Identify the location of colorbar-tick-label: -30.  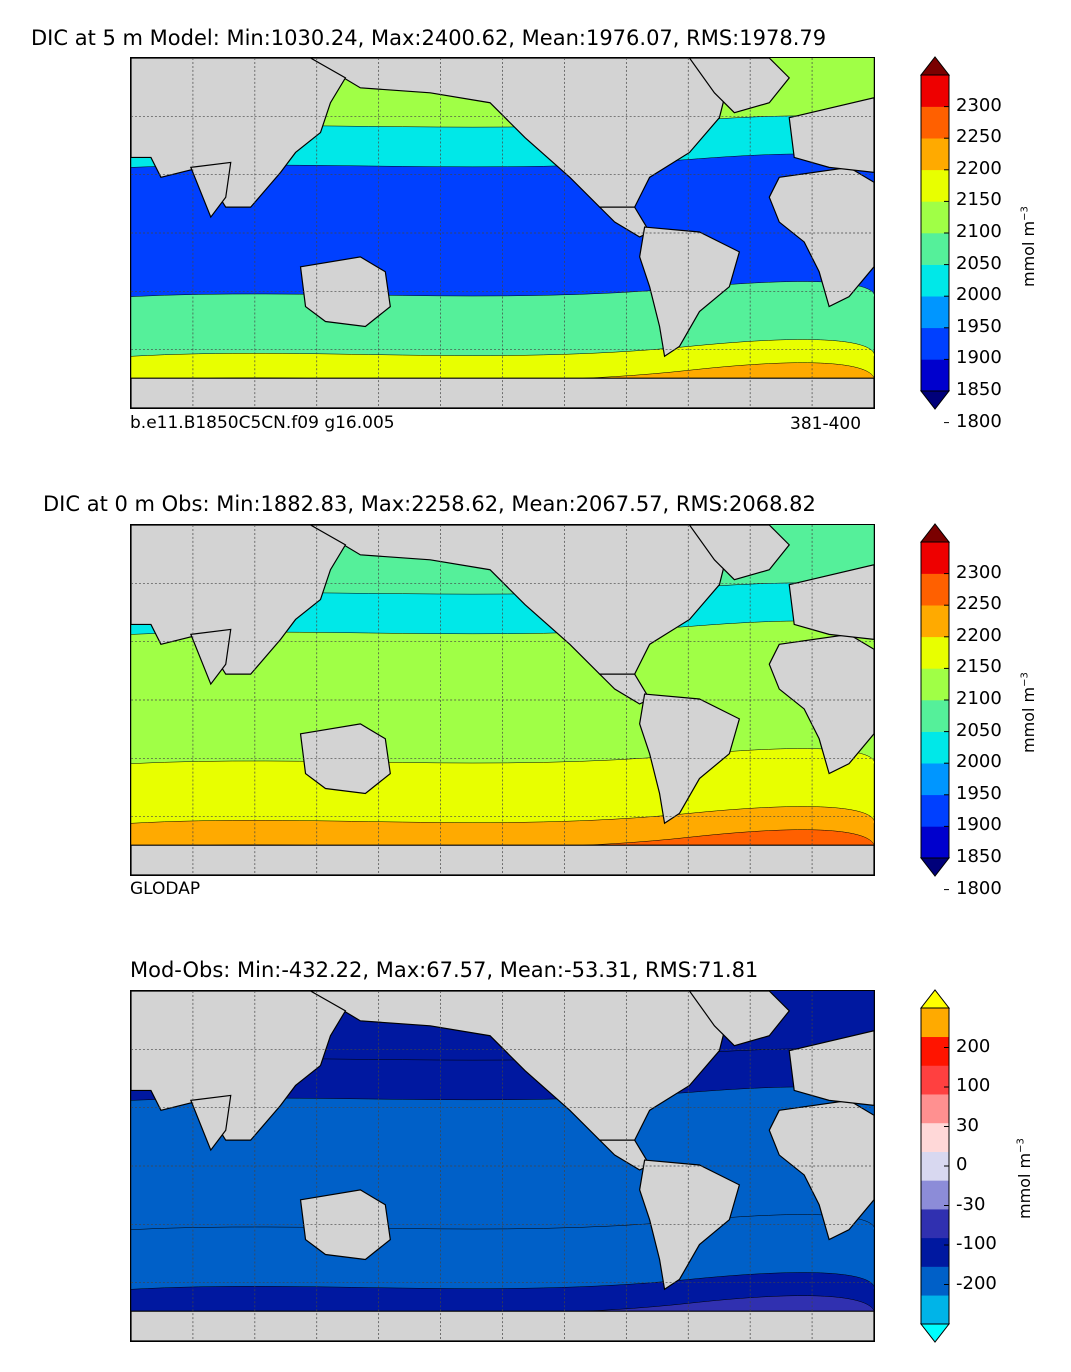
(971, 1204).